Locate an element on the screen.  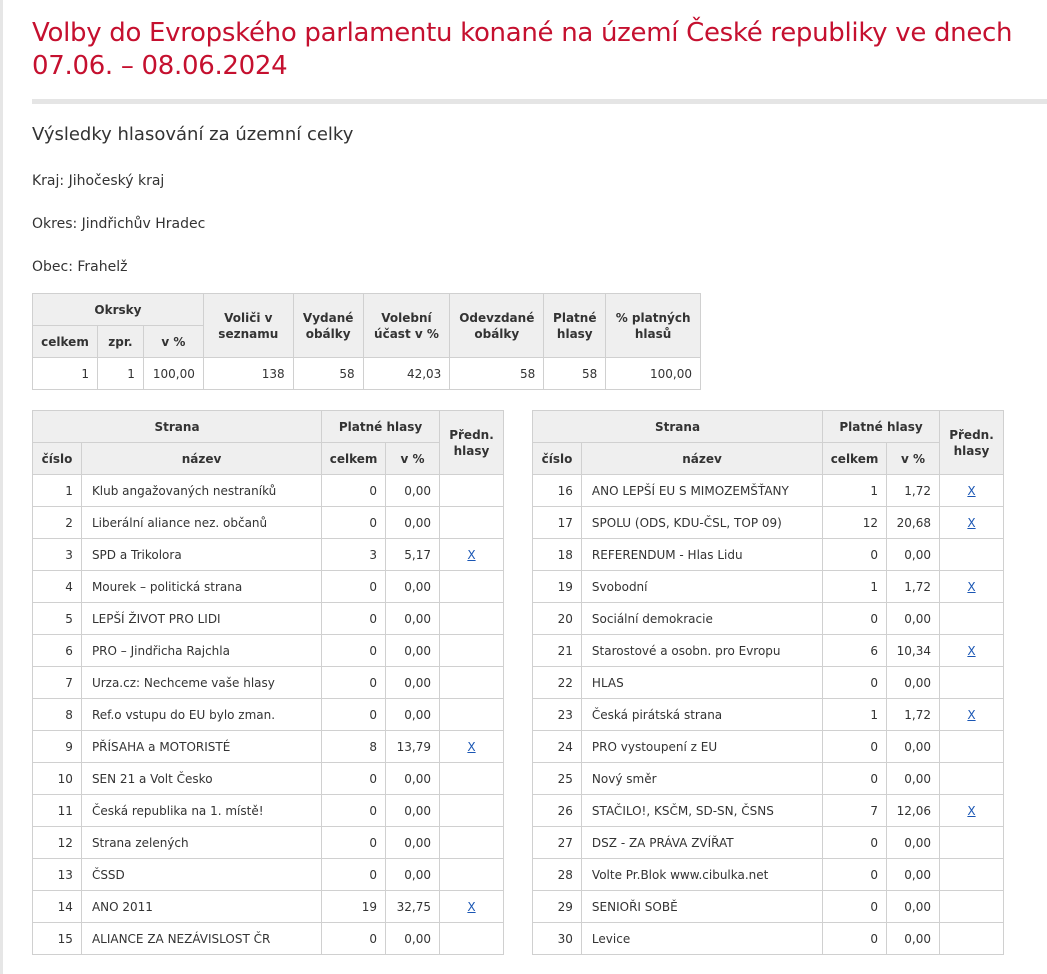
party-name: DSZ - ZA PRÁVA ZVÍŘAT is located at coordinates (702, 842).